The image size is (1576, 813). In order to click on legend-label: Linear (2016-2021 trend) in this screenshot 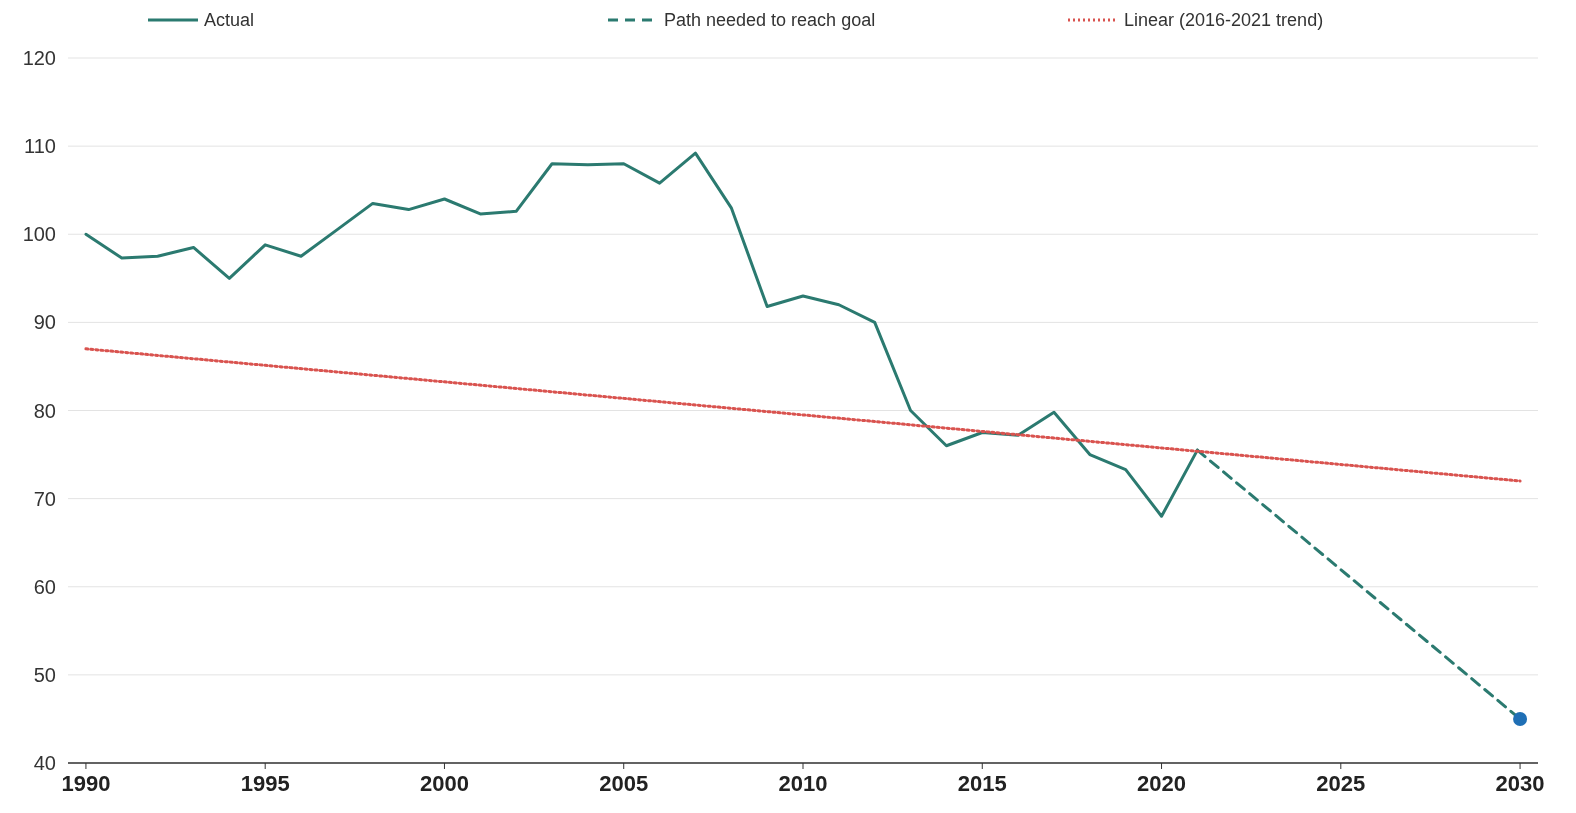, I will do `click(1224, 20)`.